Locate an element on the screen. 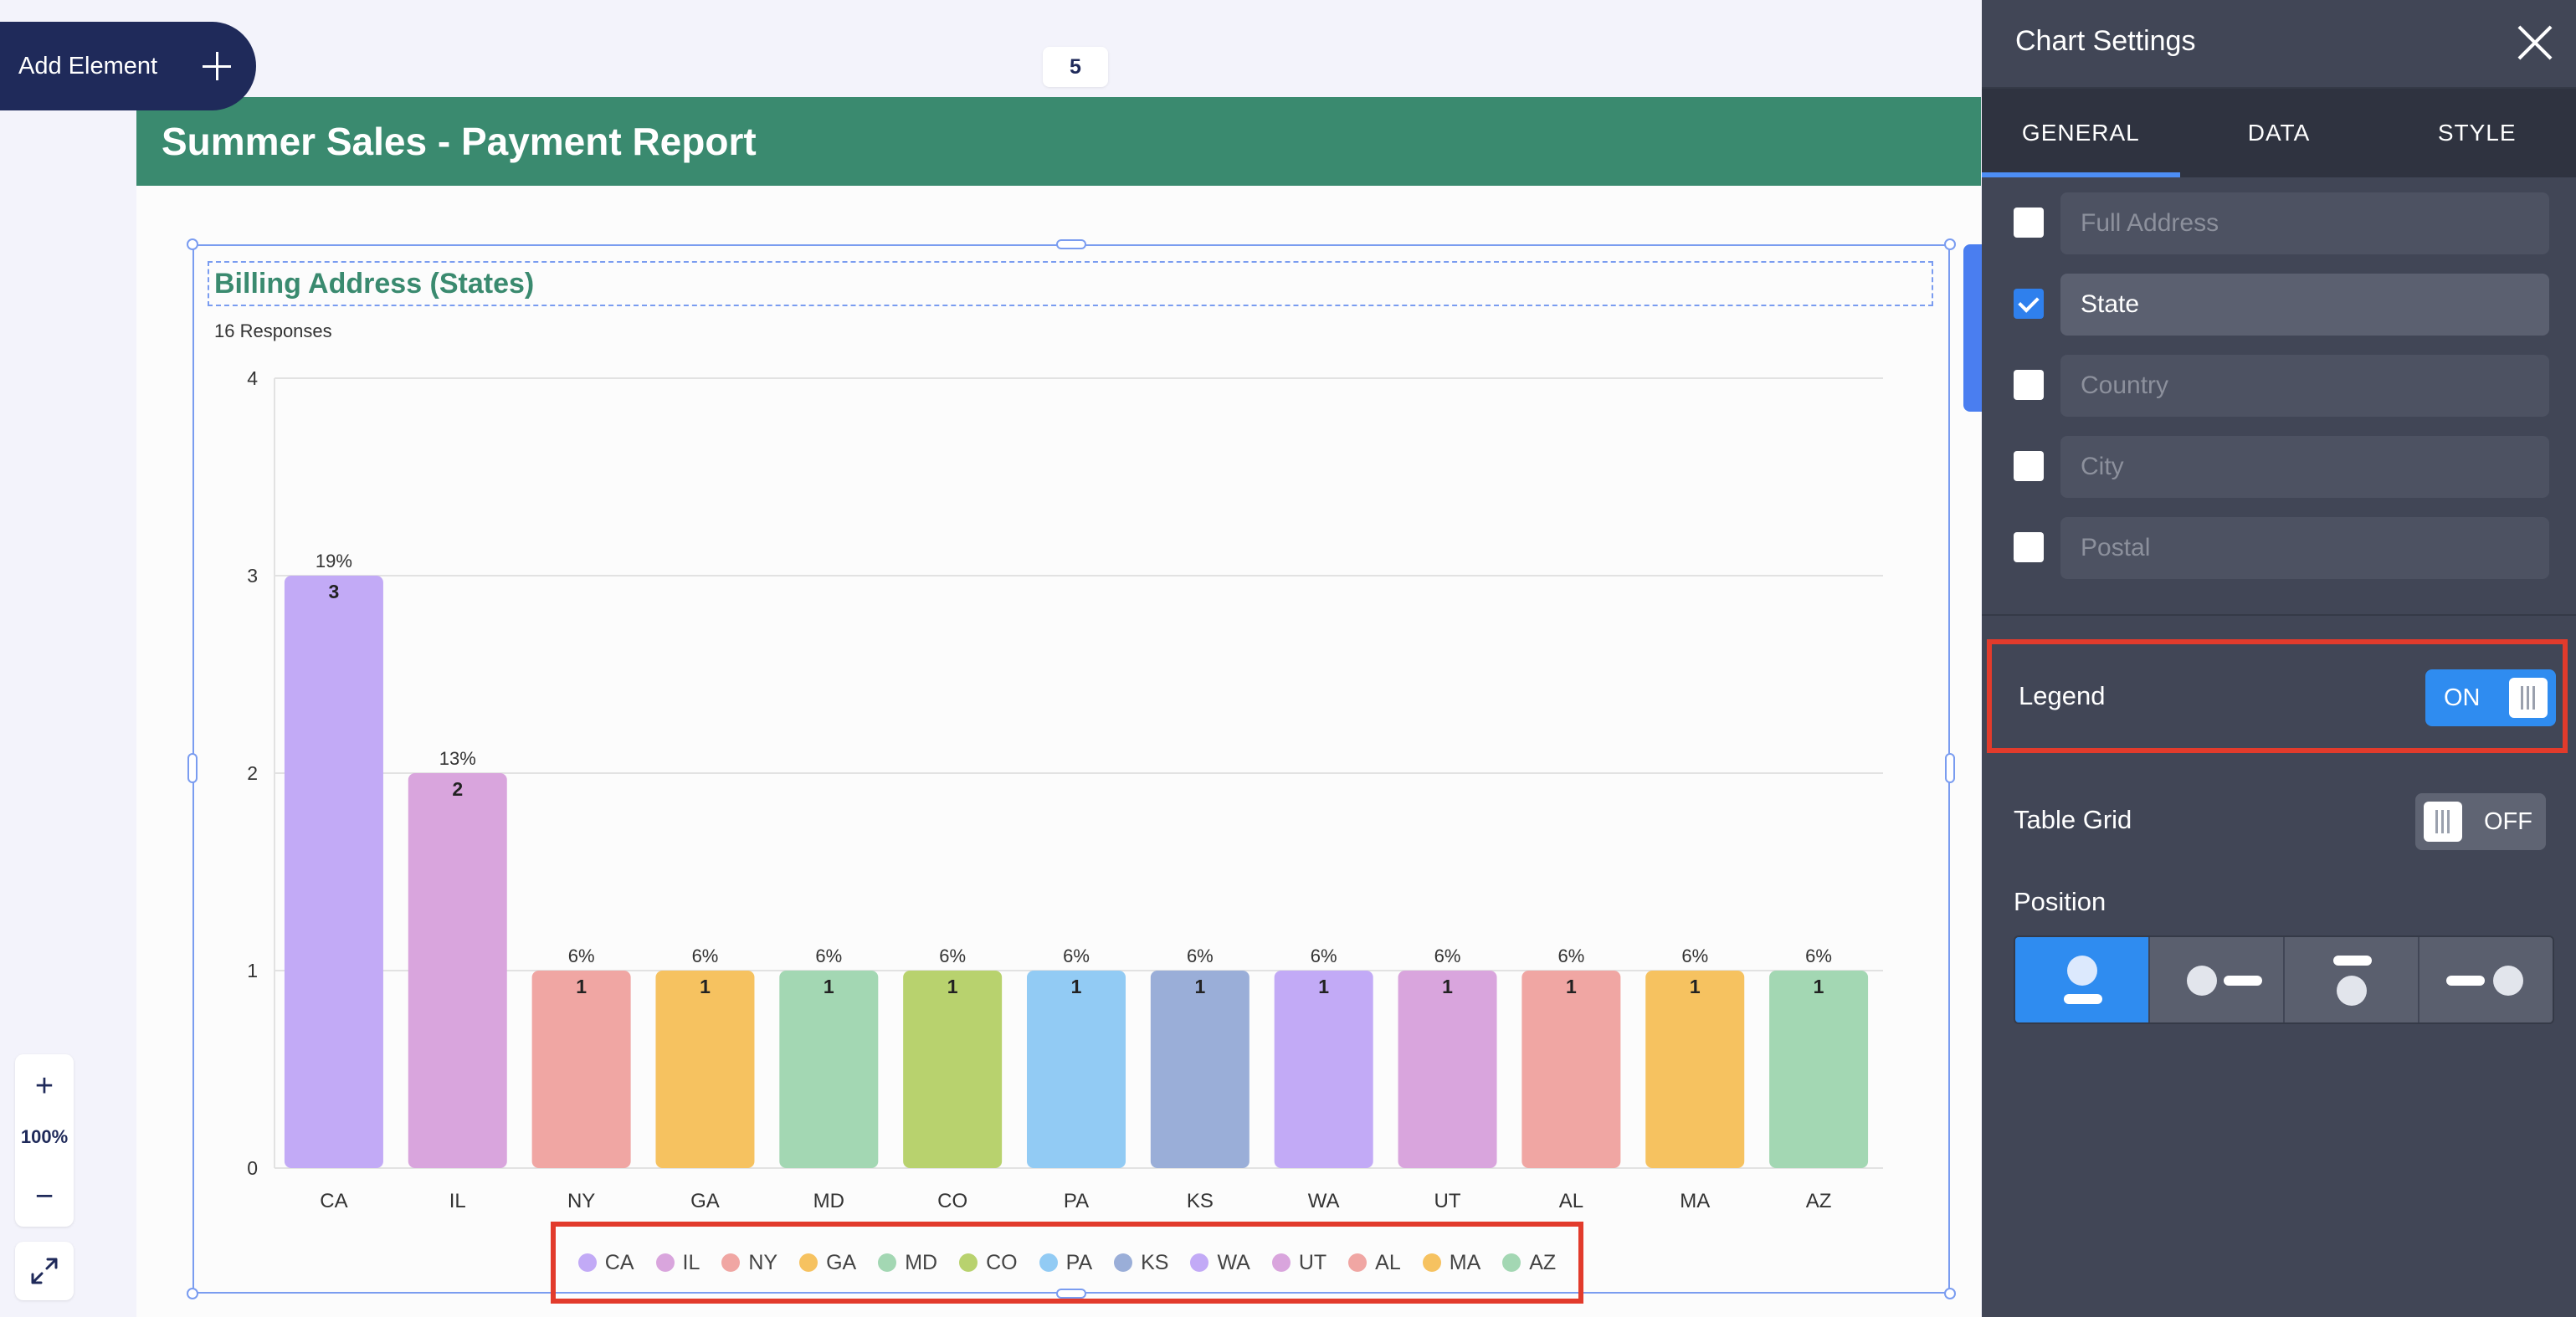 The height and width of the screenshot is (1317, 2576). legend-item: AL is located at coordinates (1374, 1263).